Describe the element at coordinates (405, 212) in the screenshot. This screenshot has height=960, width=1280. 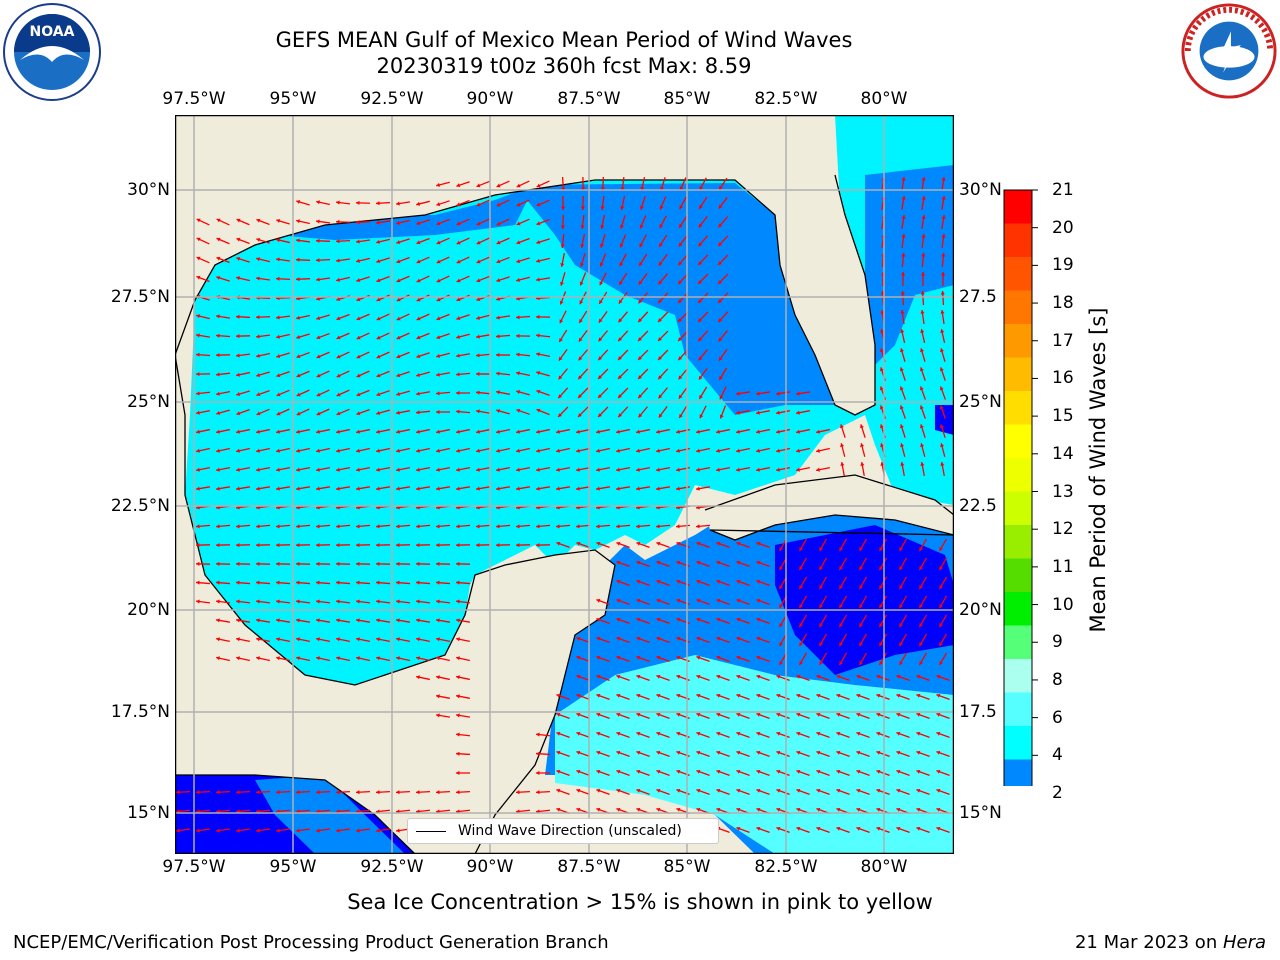
I see `louisiana-shelf` at that location.